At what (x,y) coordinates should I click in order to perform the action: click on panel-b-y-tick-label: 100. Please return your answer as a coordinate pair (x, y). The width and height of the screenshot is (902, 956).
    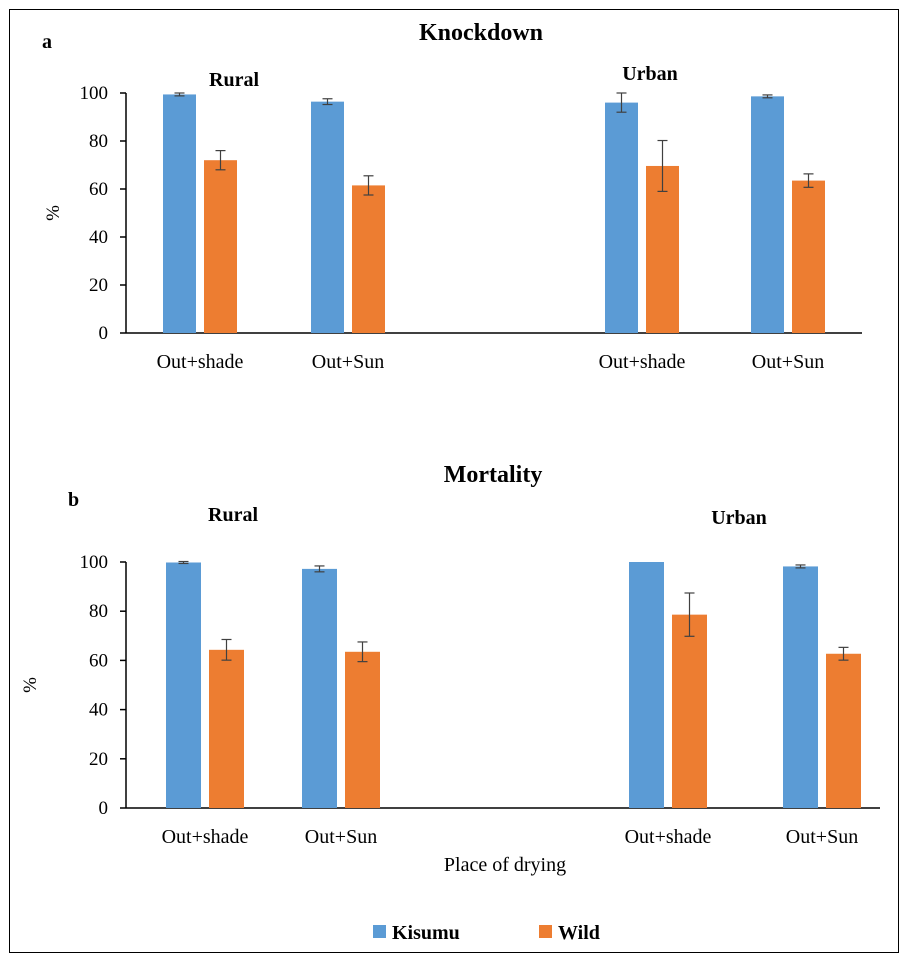
    Looking at the image, I should click on (94, 562).